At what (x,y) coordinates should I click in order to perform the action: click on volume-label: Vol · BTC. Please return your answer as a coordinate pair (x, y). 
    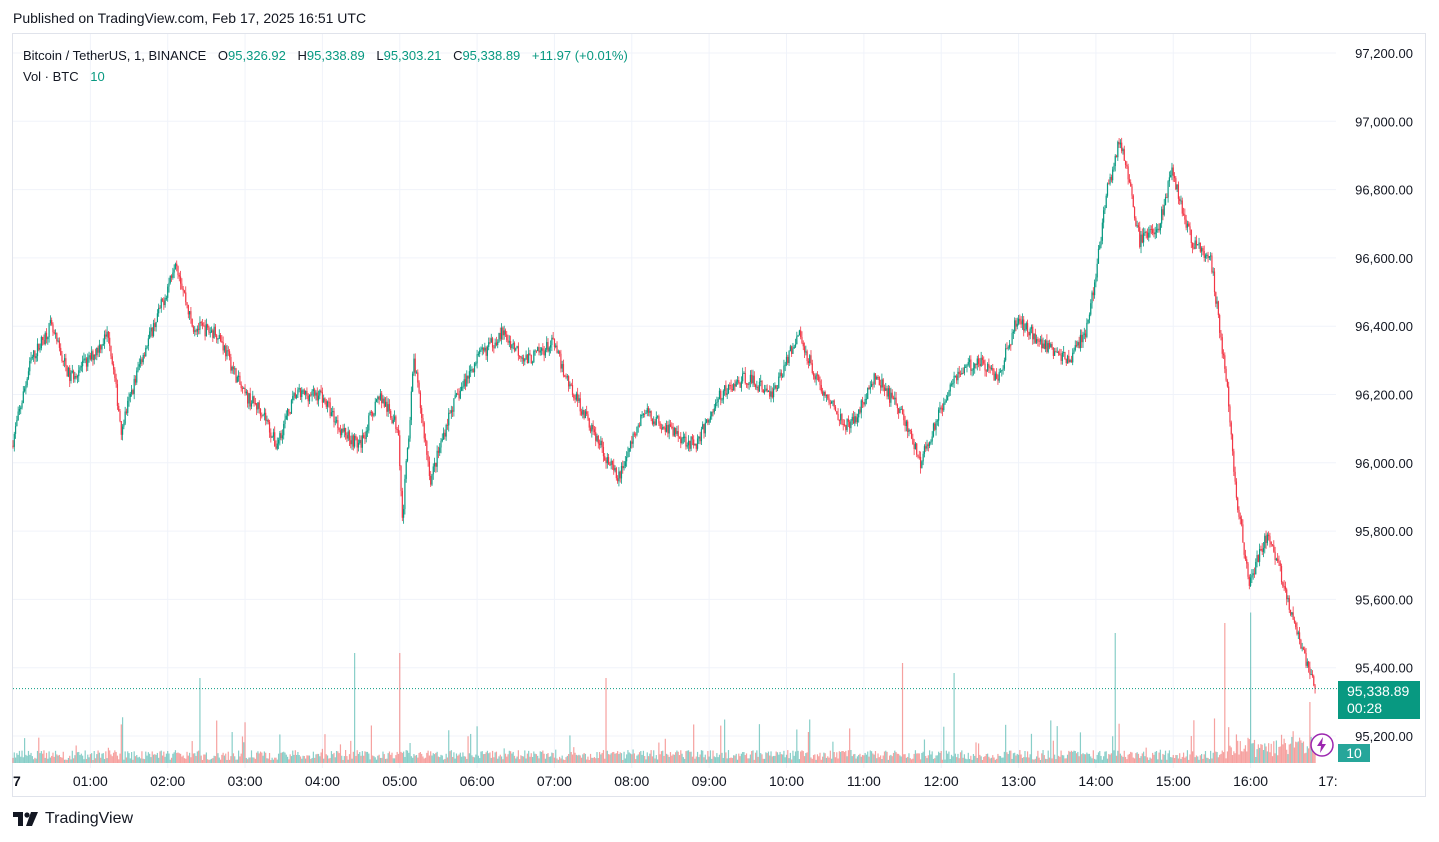
    Looking at the image, I should click on (51, 76).